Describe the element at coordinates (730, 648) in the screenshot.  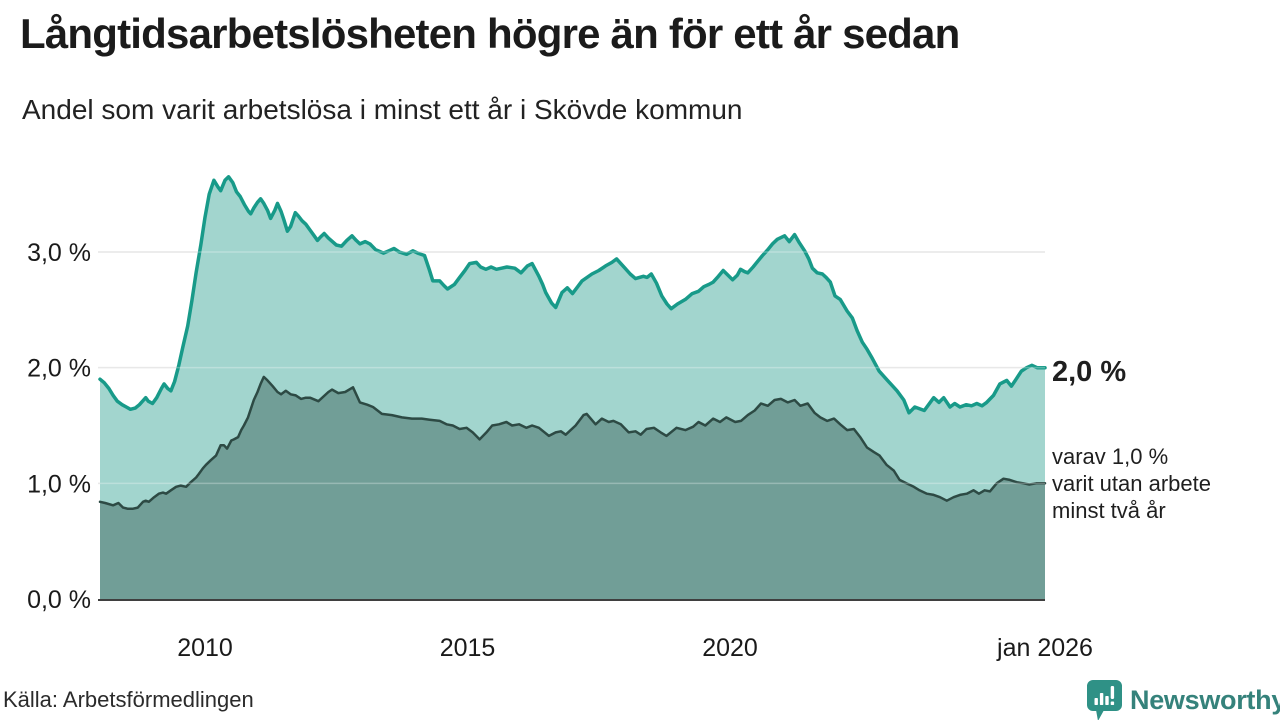
I see `x-axis-tick-label: 2020` at that location.